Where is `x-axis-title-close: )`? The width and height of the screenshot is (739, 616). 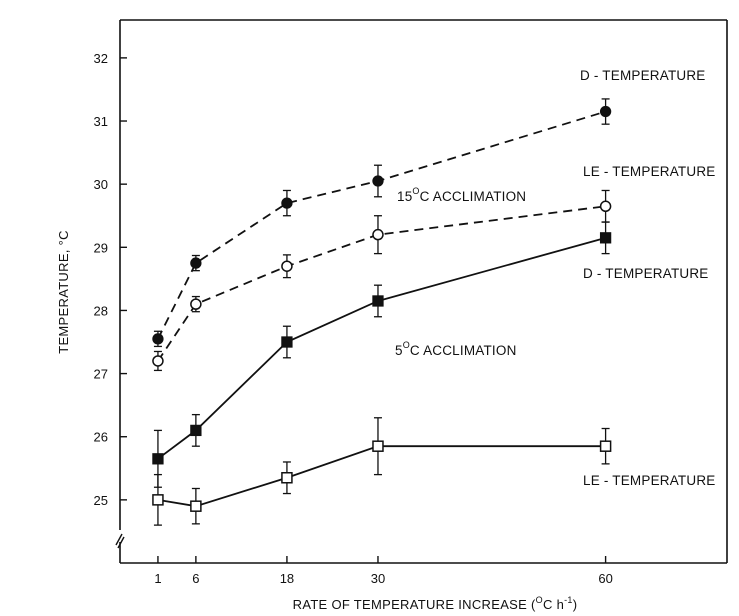
x-axis-title-close: ) is located at coordinates (575, 604).